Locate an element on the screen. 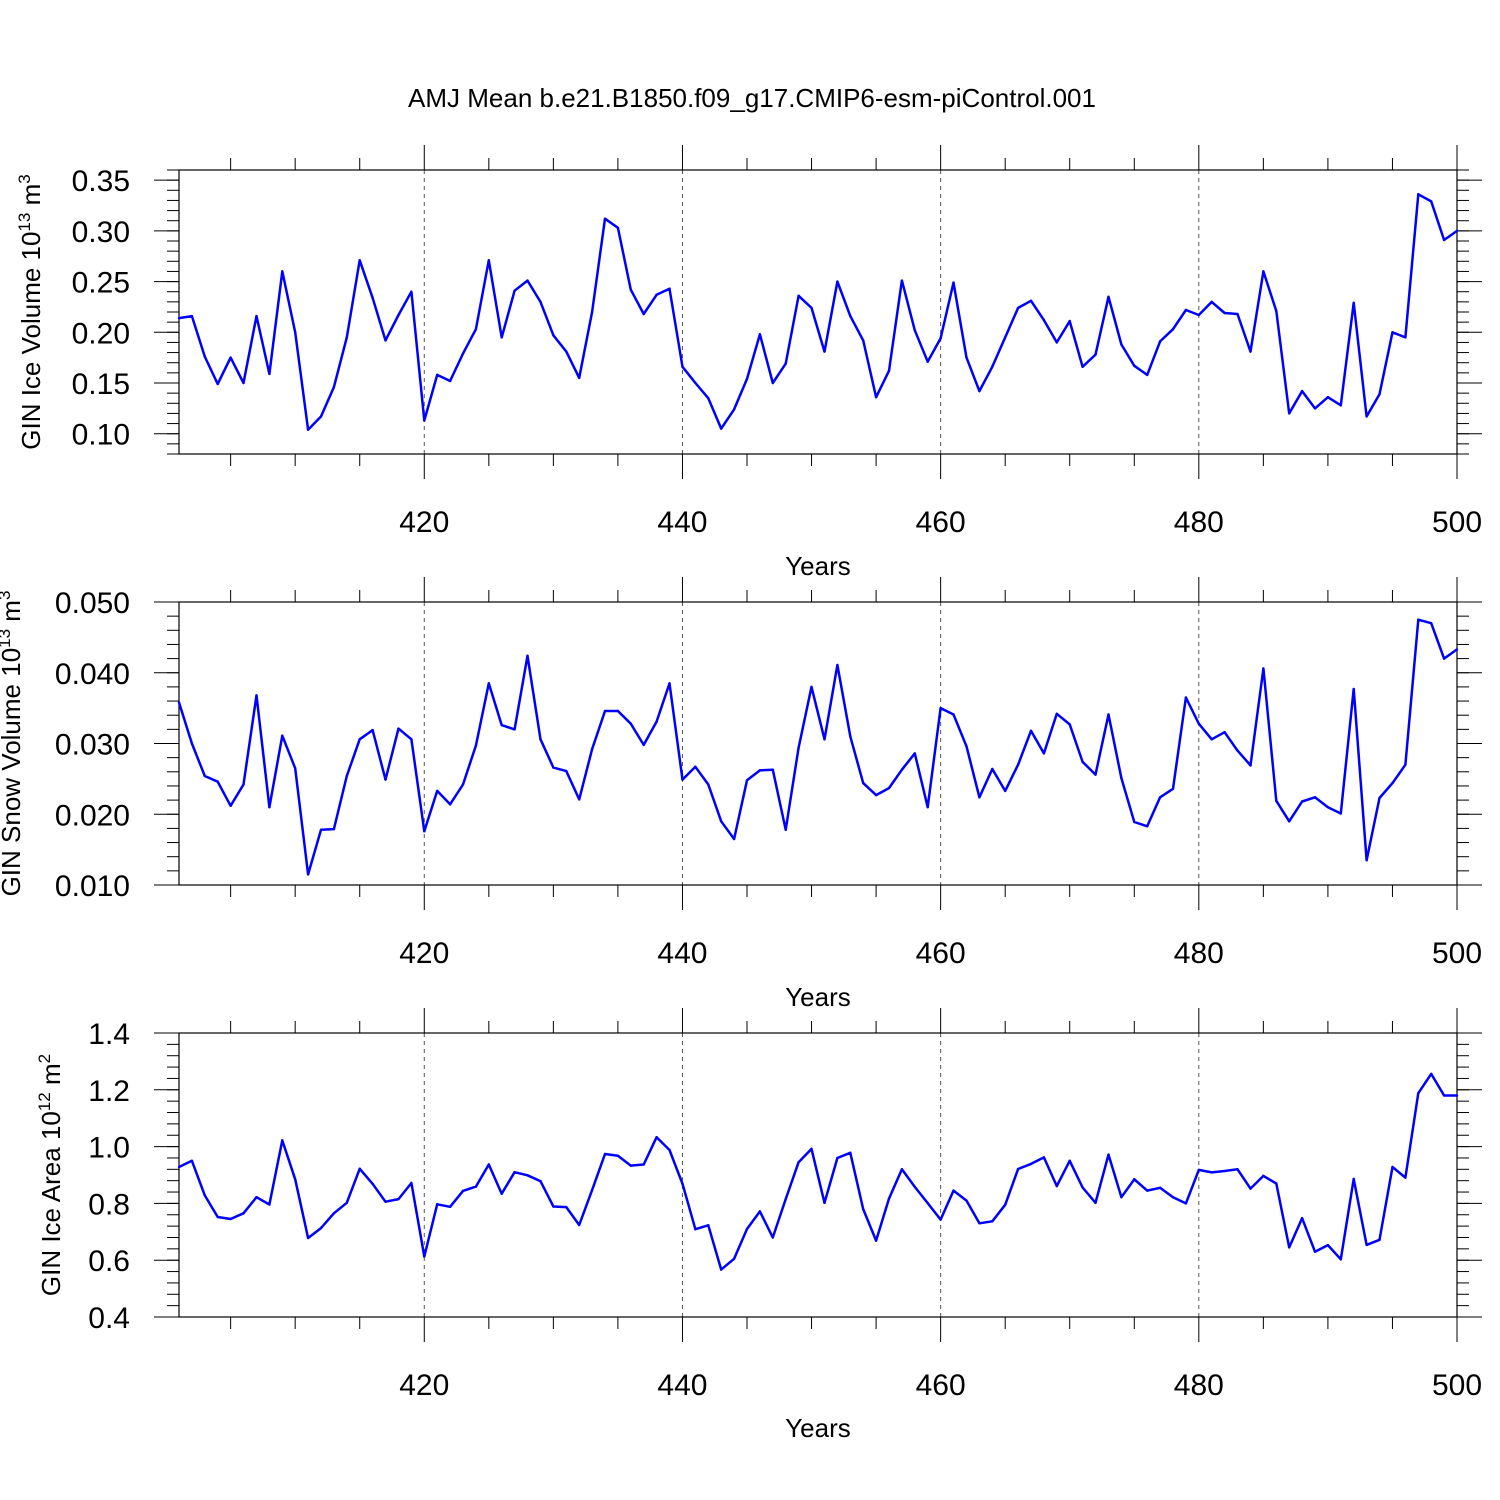  y-tick-label: 0.020 is located at coordinates (92, 815).